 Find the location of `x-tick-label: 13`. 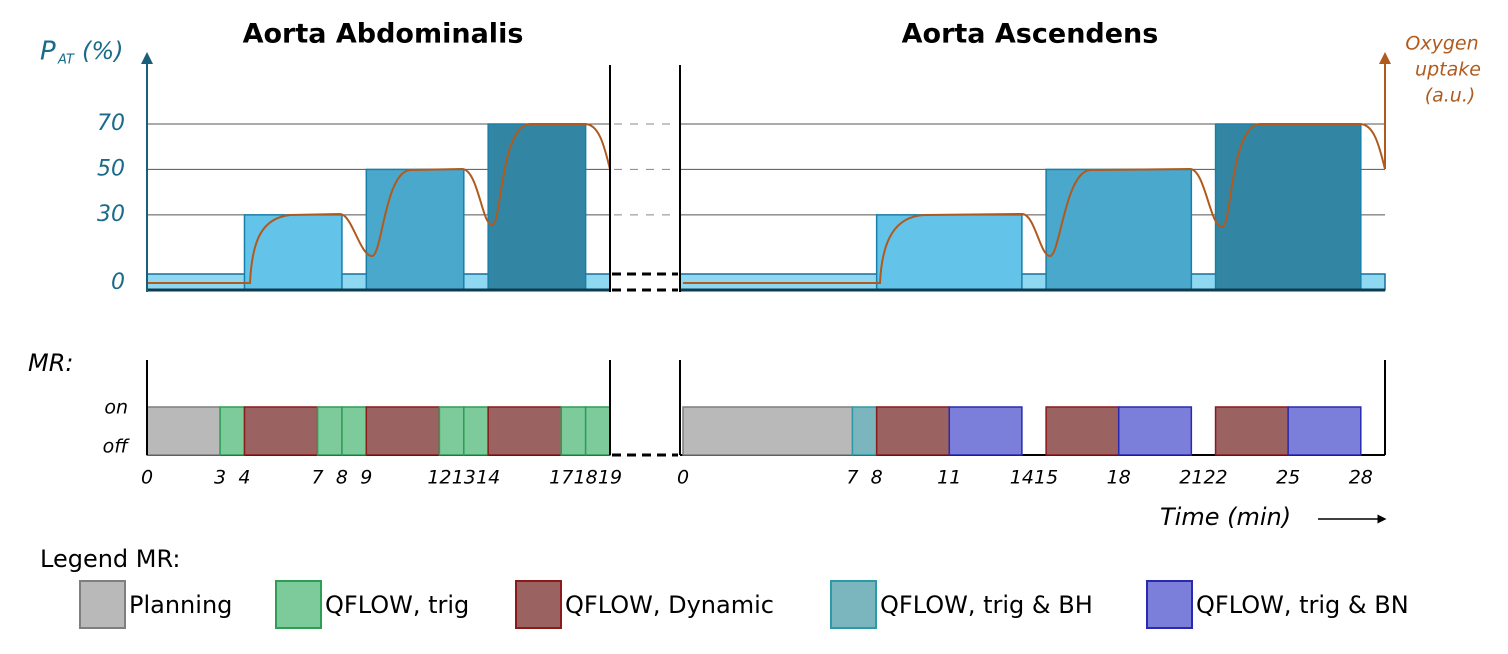

x-tick-label: 13 is located at coordinates (464, 478).